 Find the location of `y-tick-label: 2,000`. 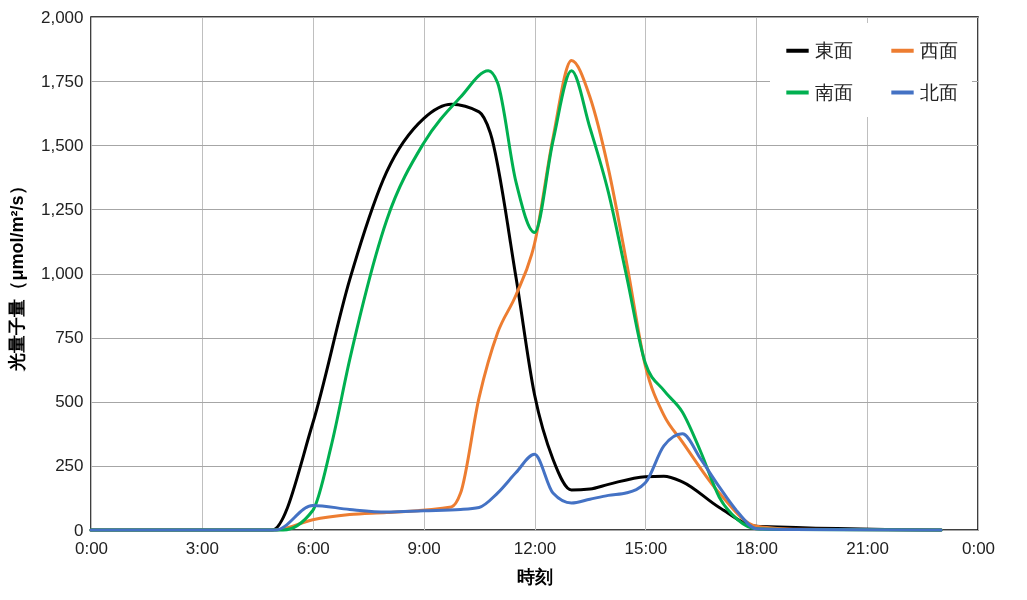

y-tick-label: 2,000 is located at coordinates (62, 17).